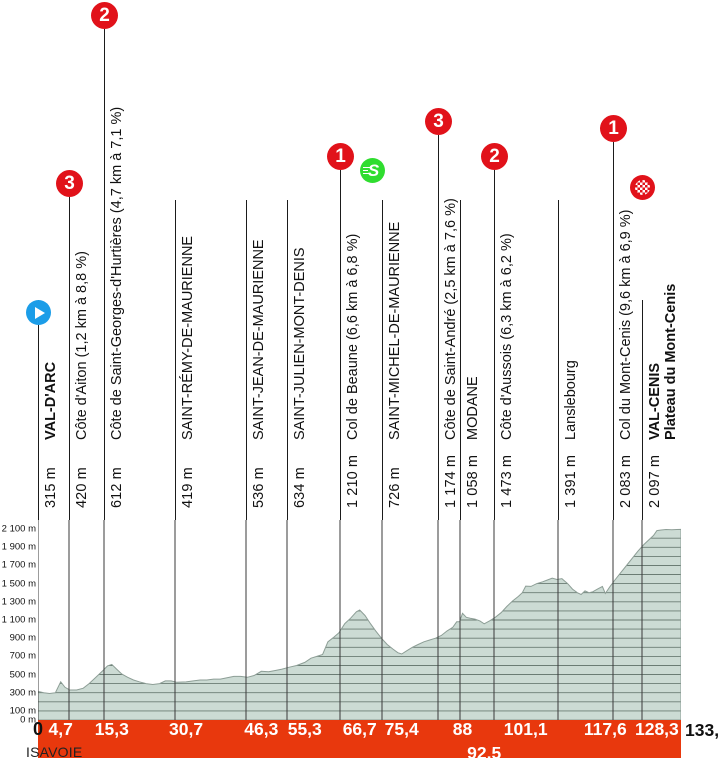 Image resolution: width=719 pixels, height=768 pixels. What do you see at coordinates (702, 730) in the screenshot?
I see `x-axis-total-distance: 133,3 km` at bounding box center [702, 730].